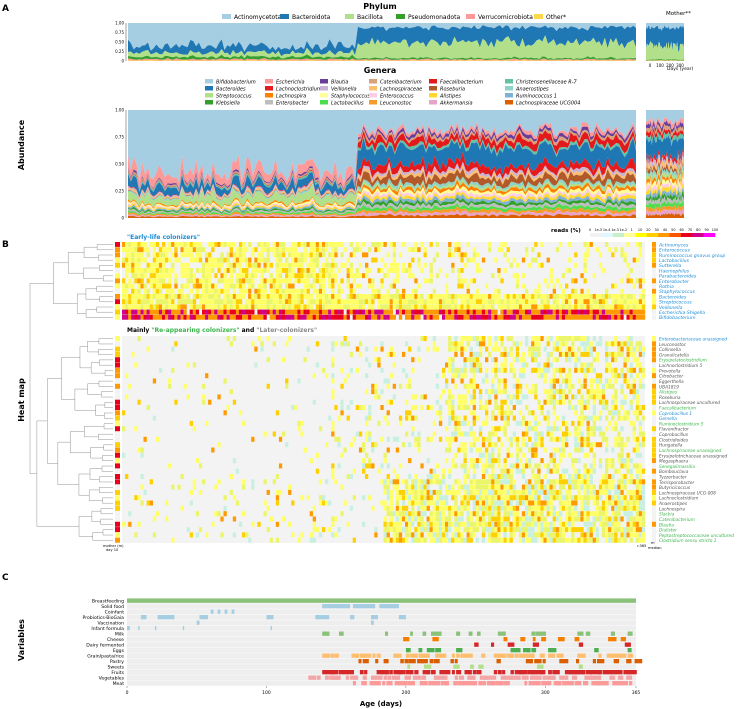 This screenshot has width=753, height=709. What do you see at coordinates (112, 550) in the screenshot?
I see `heat-bottom-left2: day 10` at bounding box center [112, 550].